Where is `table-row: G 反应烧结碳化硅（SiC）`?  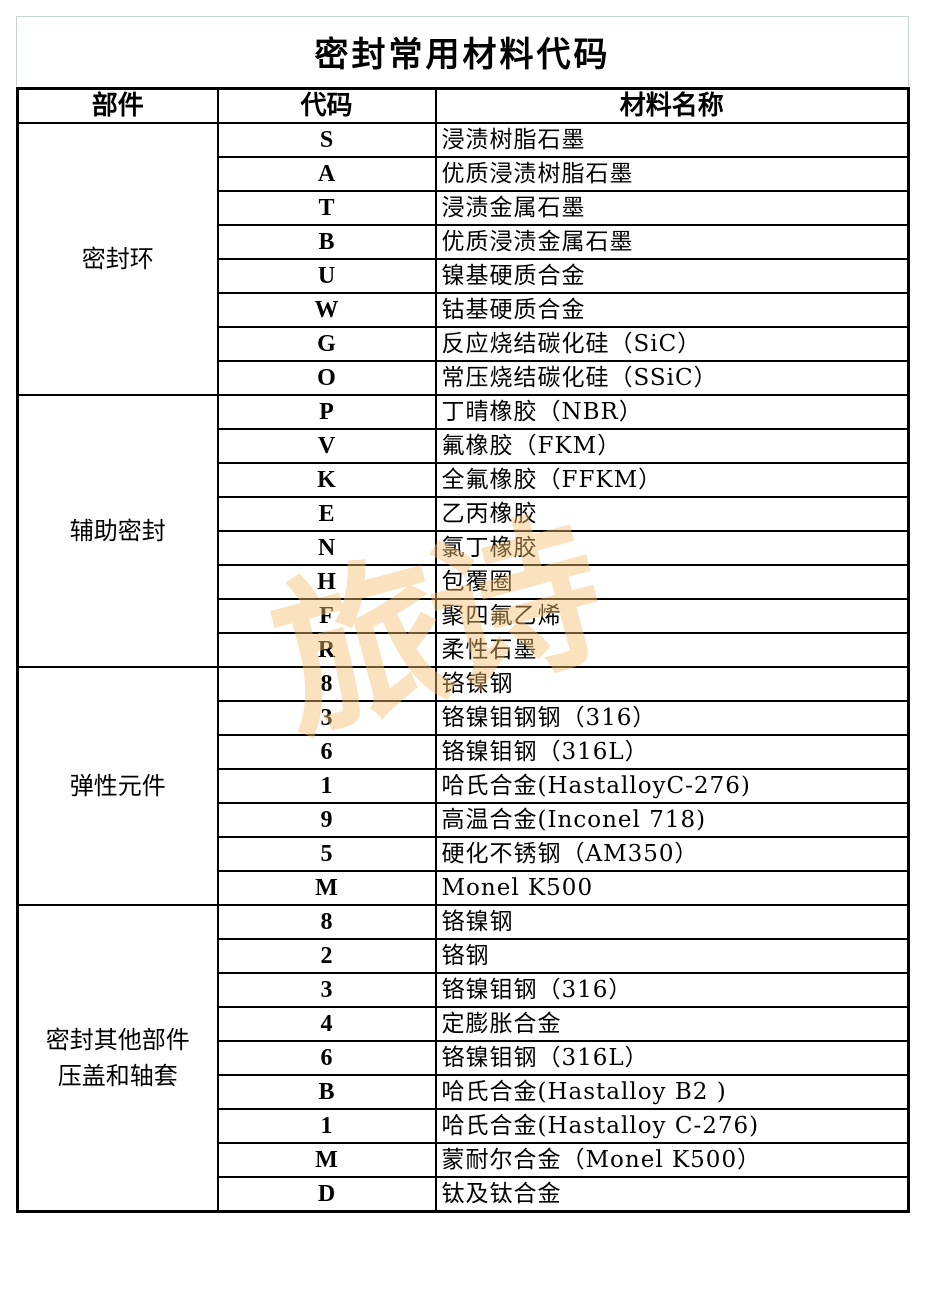
table-row: G 反应烧结碳化硅（SiC） is located at coordinates (464, 344).